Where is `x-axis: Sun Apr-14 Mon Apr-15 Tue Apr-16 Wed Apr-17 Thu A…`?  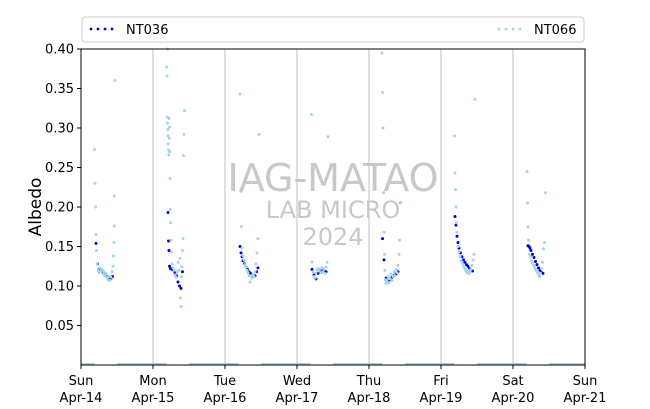
x-axis: Sun Apr-14 Mon Apr-15 Tue Apr-16 Wed Apr-17 Thu A… is located at coordinates (333, 385).